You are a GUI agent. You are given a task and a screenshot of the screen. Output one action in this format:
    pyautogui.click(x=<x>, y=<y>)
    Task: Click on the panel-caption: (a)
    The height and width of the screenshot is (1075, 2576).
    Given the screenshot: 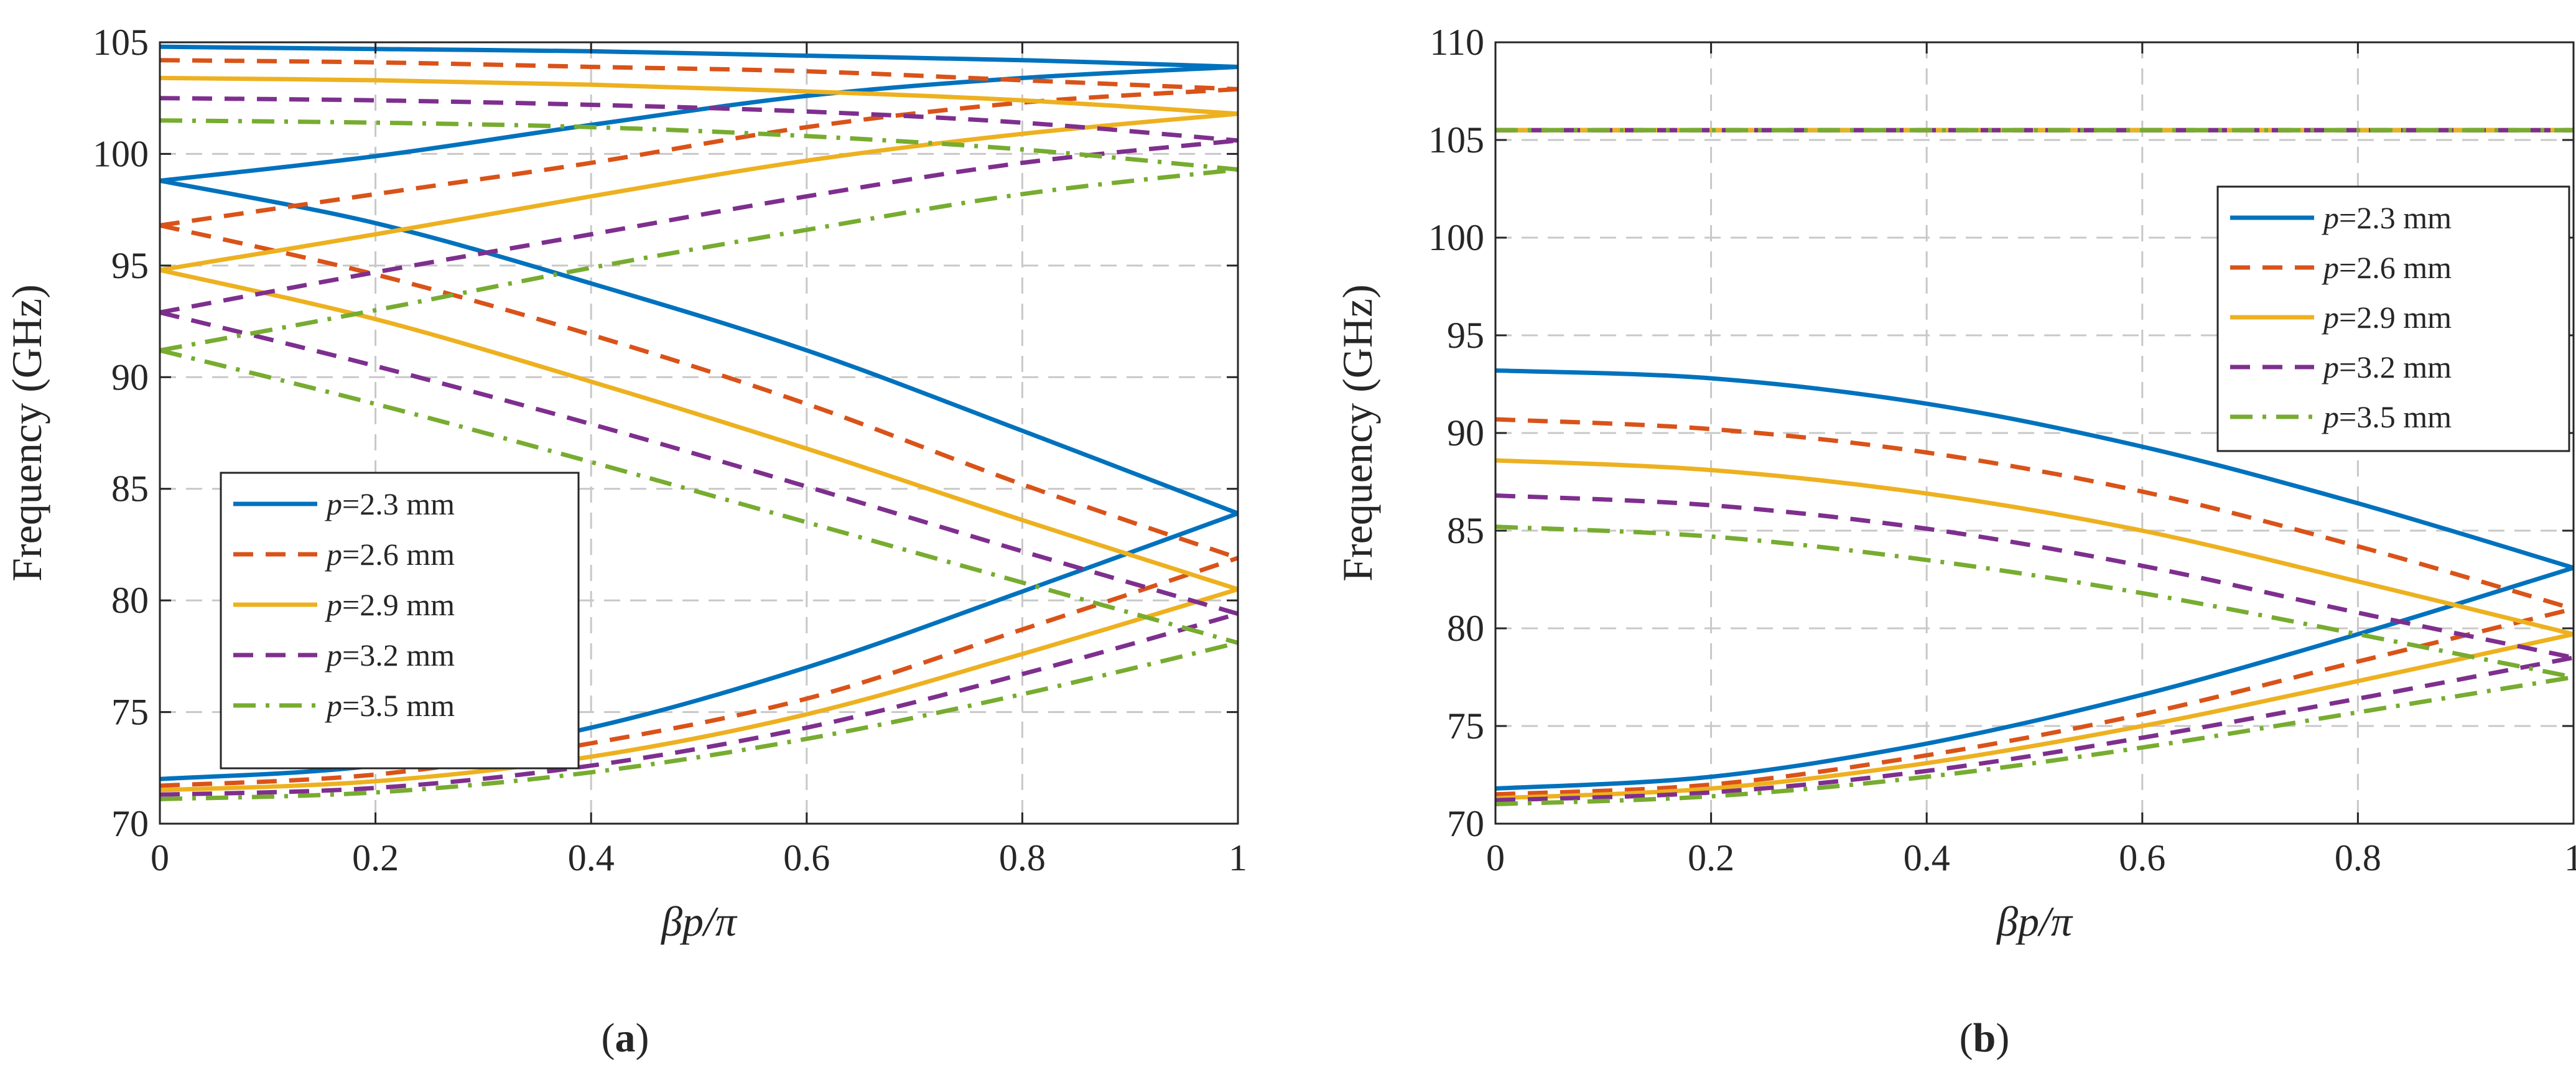 What is the action you would take?
    pyautogui.click(x=625, y=1038)
    